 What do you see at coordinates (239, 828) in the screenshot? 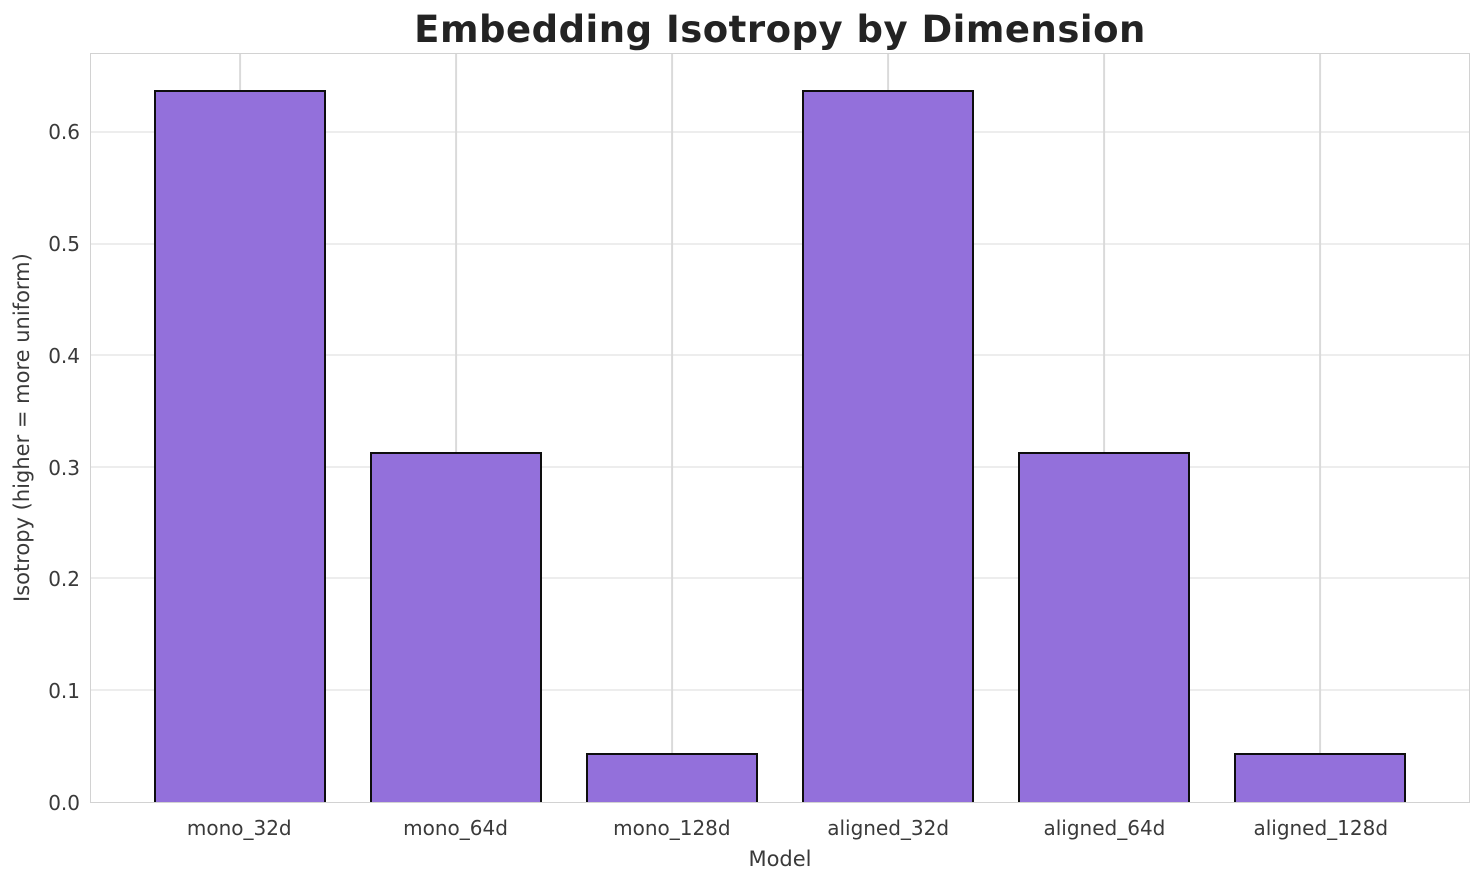
I see `x-tick-label: mono_32d` at bounding box center [239, 828].